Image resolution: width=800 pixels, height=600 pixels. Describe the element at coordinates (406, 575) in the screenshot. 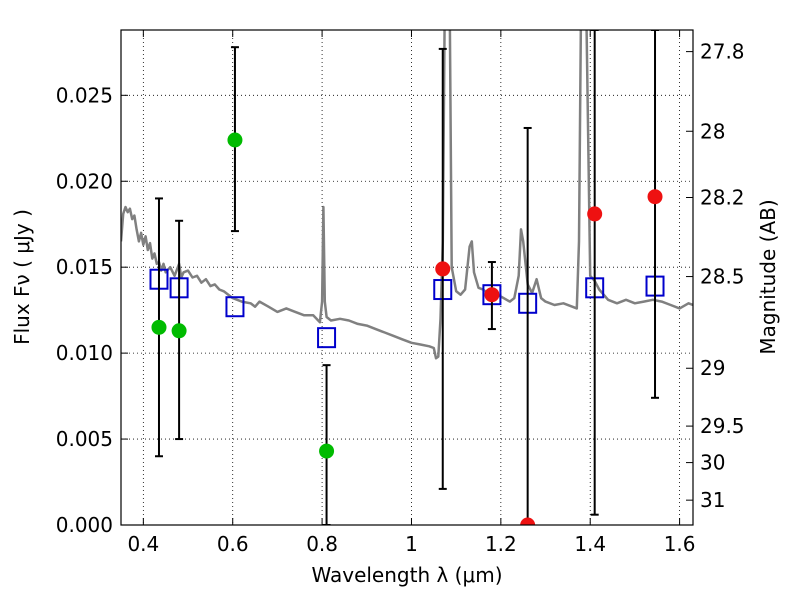

I see `x-axis-label: Wavelength λ (μm)` at that location.